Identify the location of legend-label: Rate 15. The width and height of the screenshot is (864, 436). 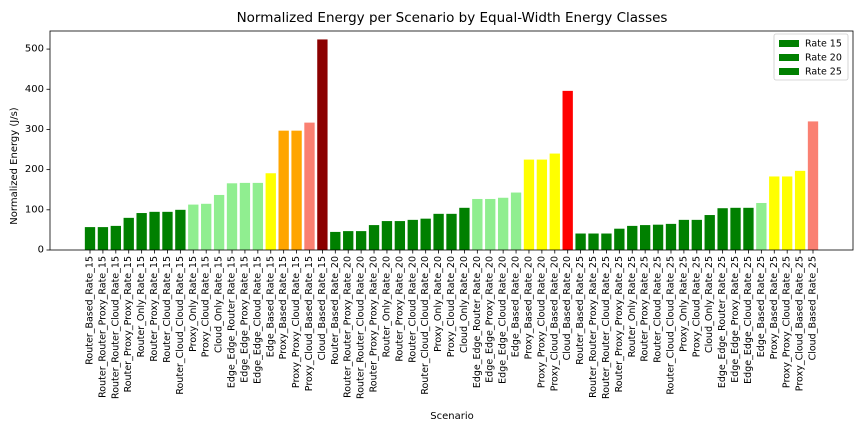
(823, 44).